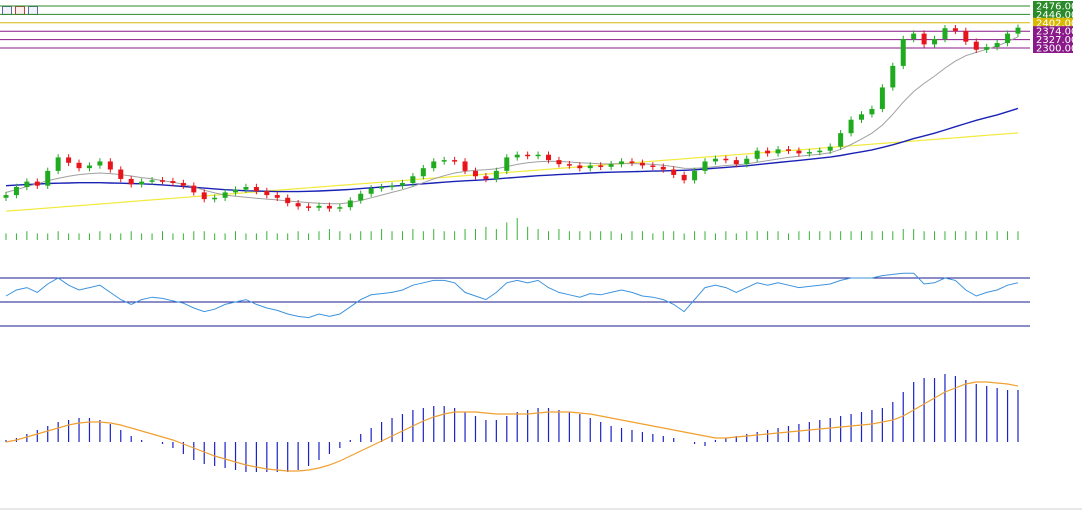 The image size is (1082, 511). I want to click on rsi-line, so click(512, 295).